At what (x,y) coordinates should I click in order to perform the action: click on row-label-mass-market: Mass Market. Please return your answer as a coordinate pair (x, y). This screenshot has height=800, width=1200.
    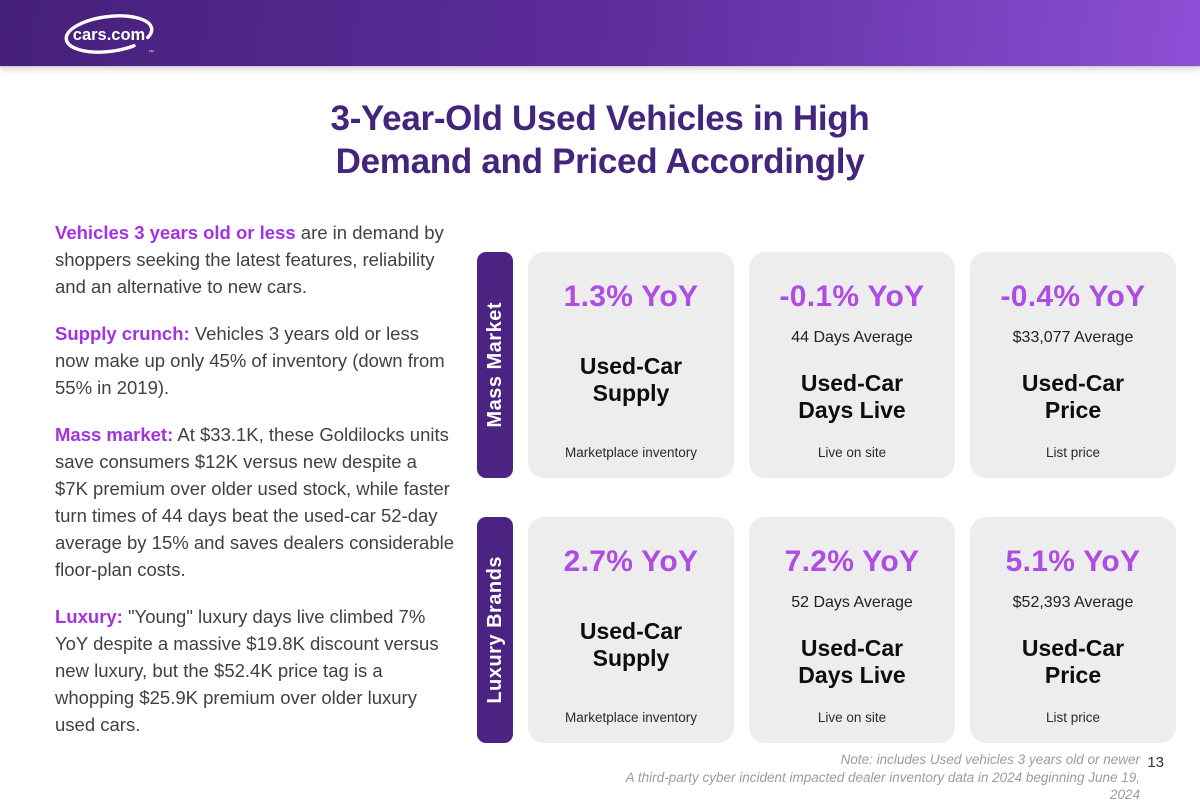
    Looking at the image, I should click on (495, 365).